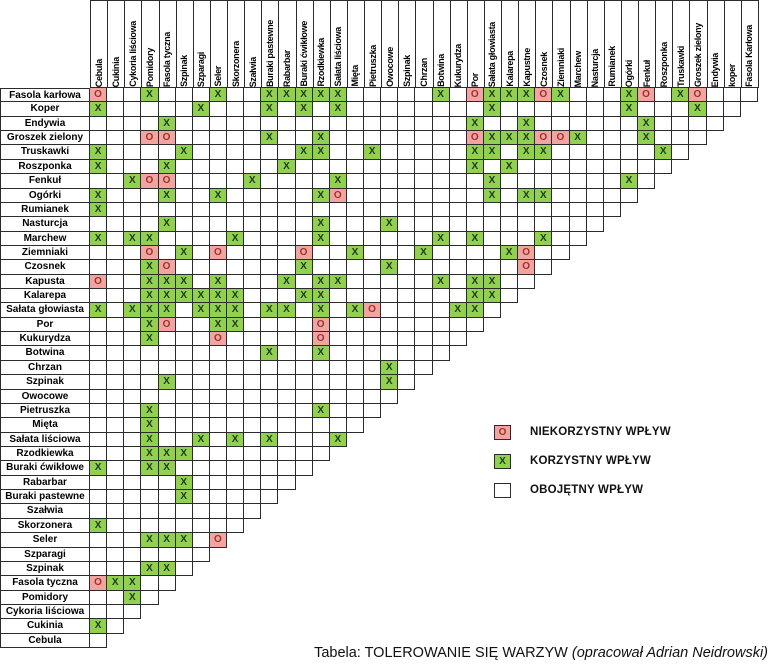 Image resolution: width=773 pixels, height=667 pixels. I want to click on legend-item-neutral: OBOJĘTNY WPŁYW, so click(582, 490).